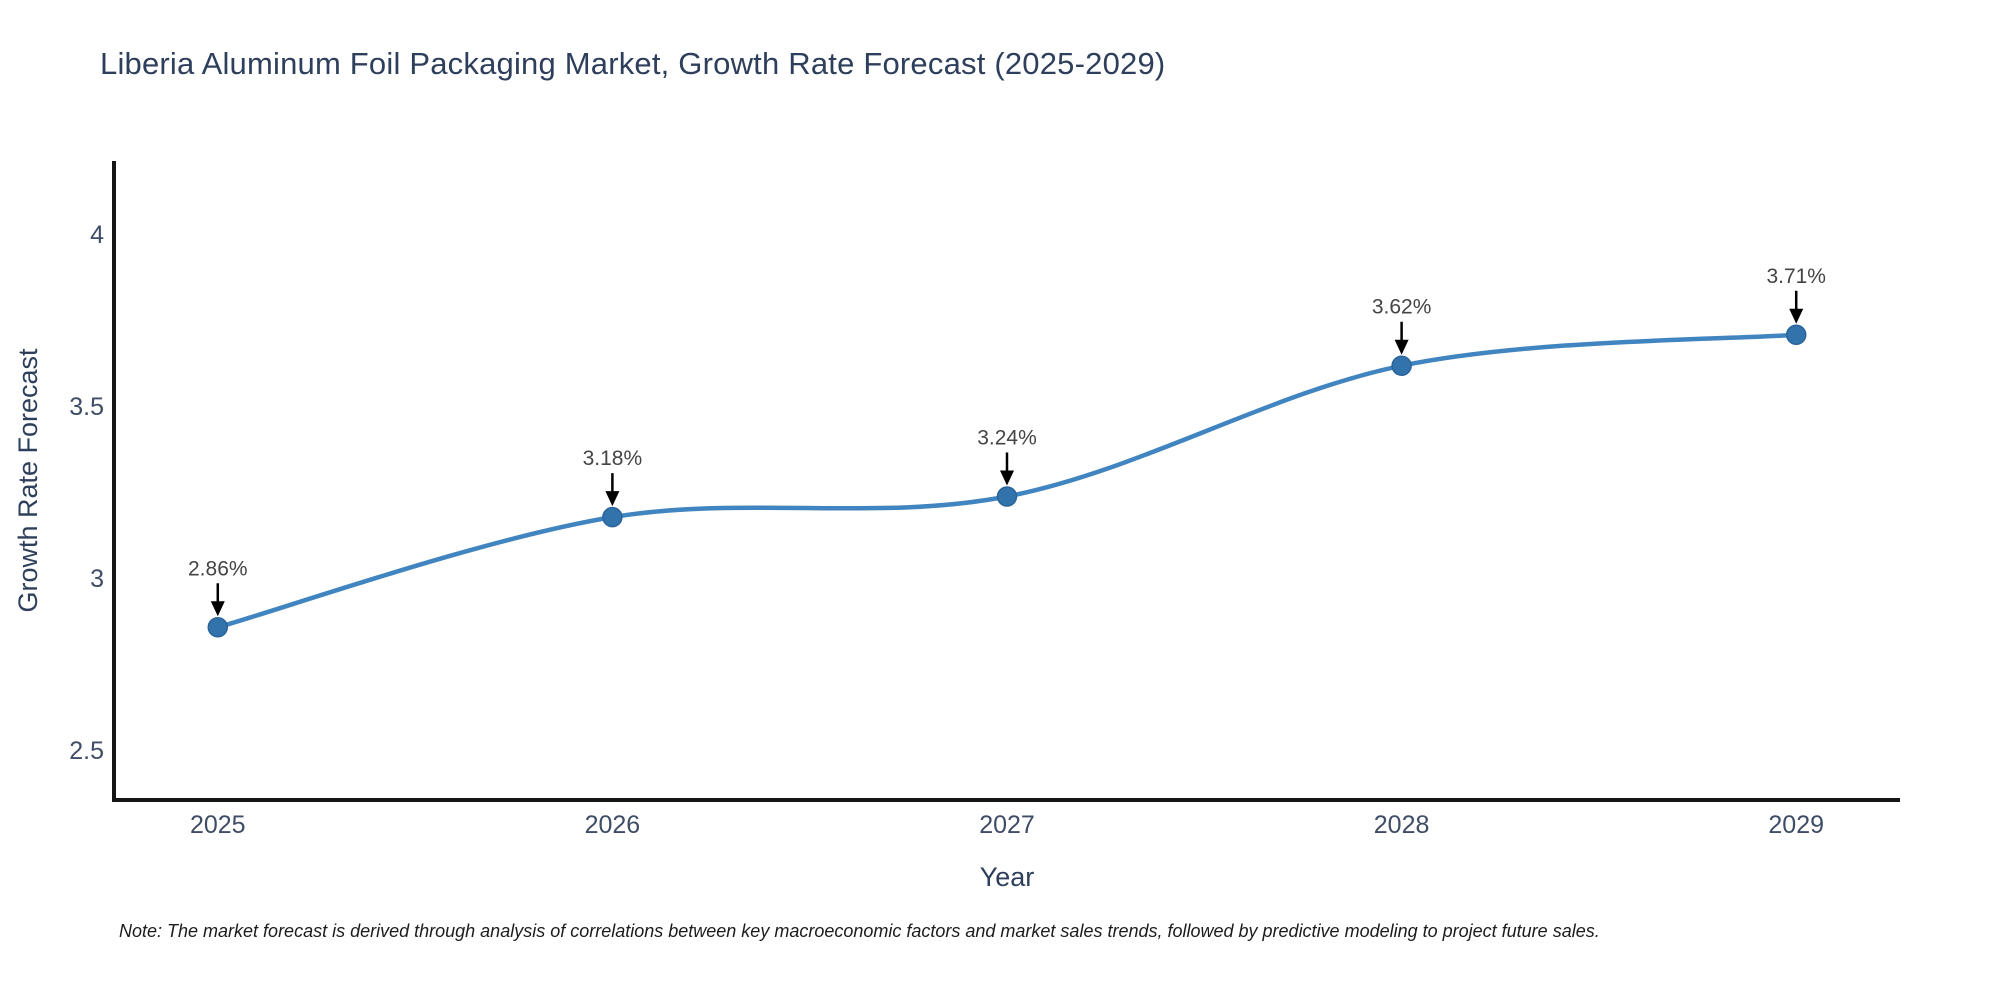 The height and width of the screenshot is (1000, 2000). Describe the element at coordinates (1007, 825) in the screenshot. I see `x-tick-label: 2027` at that location.